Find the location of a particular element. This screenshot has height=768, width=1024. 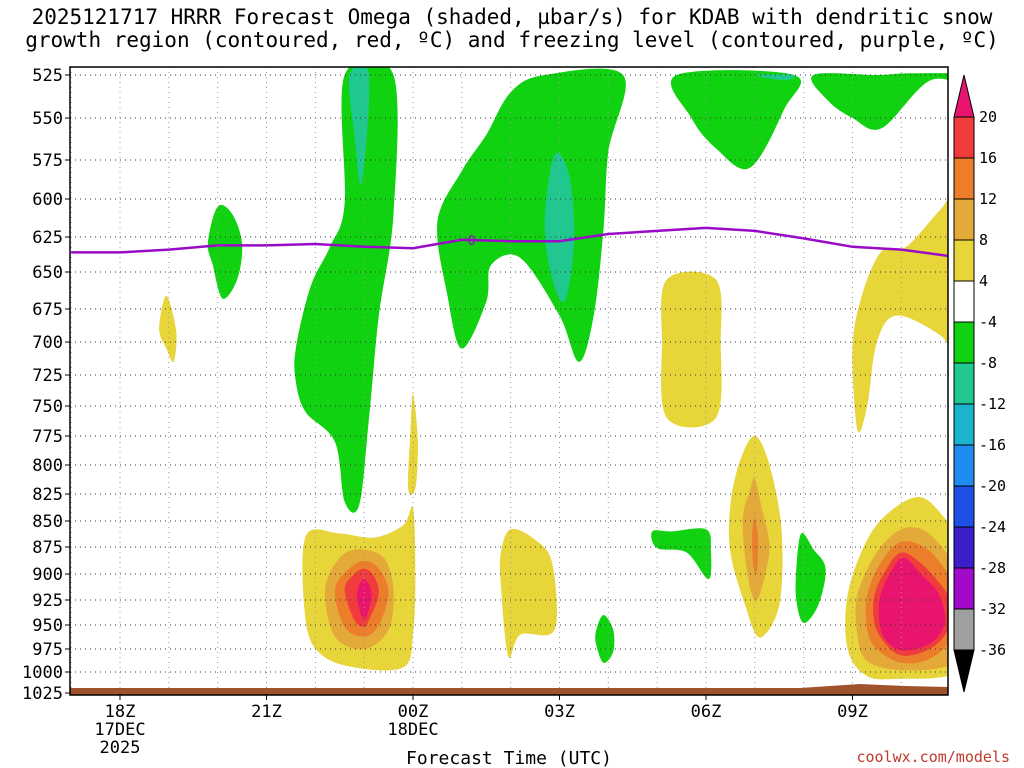

x-tick-label: 18Z is located at coordinates (120, 712).